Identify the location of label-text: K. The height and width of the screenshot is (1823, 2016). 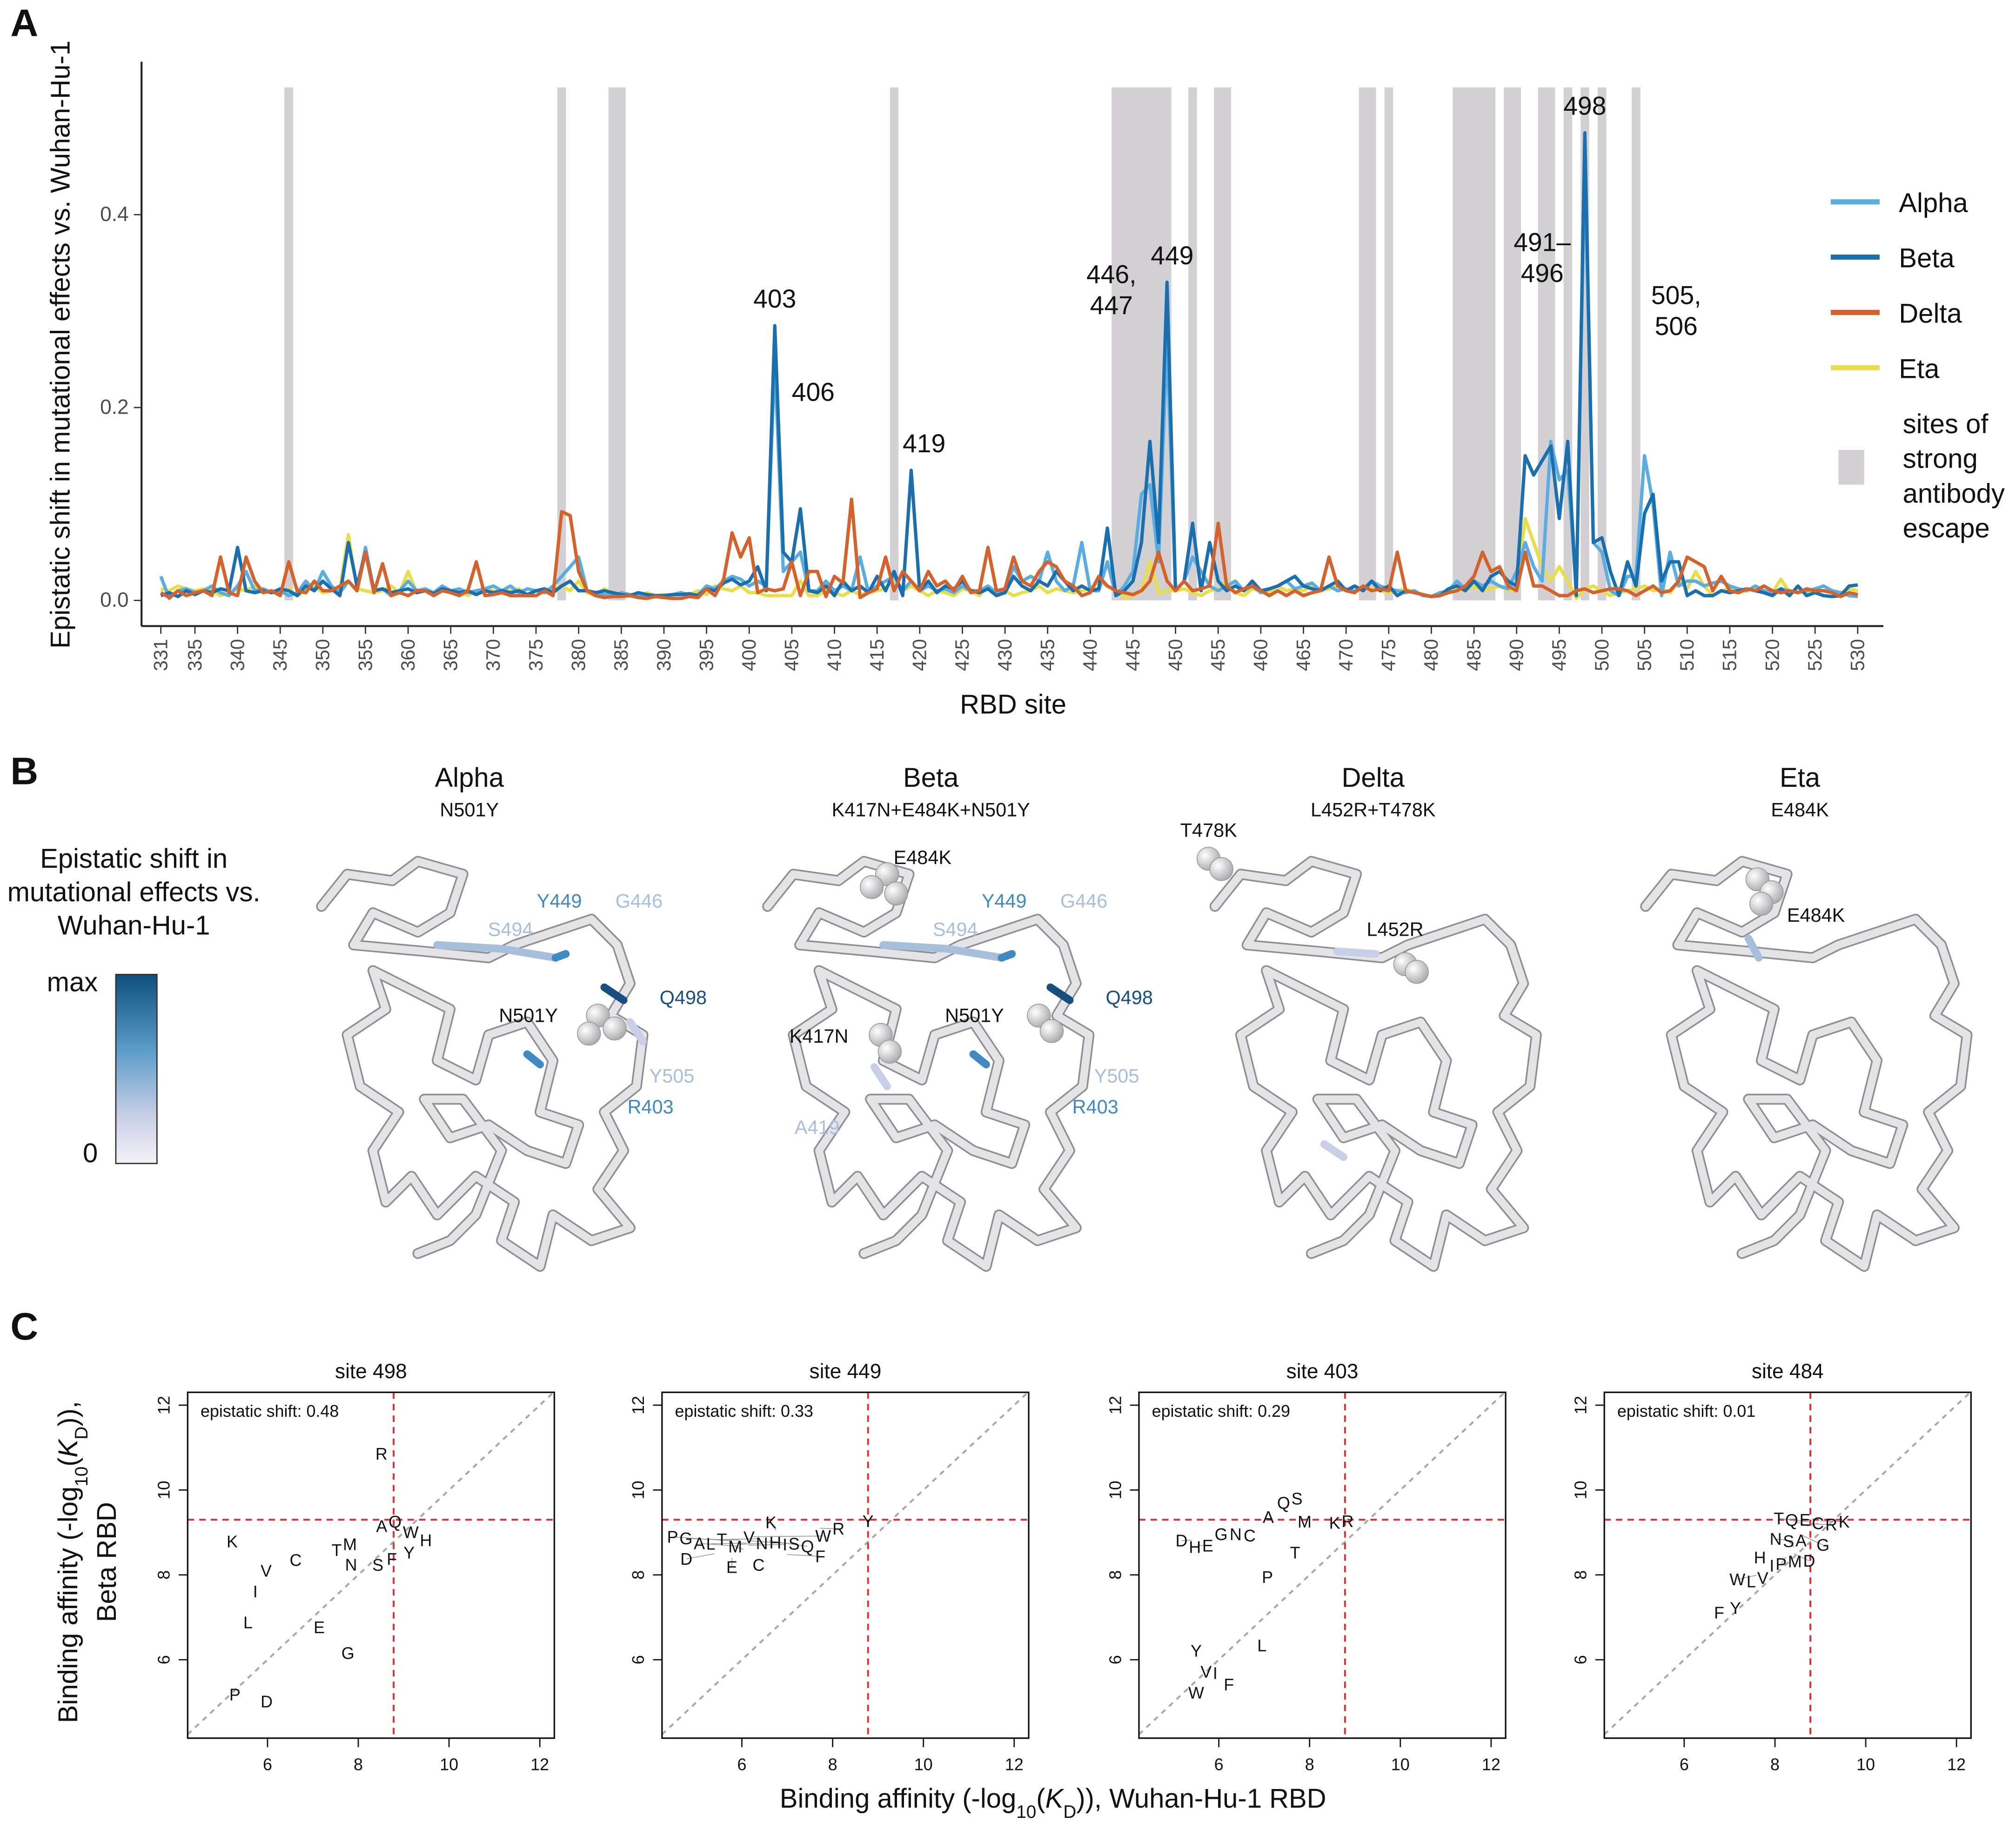
(68, 1447).